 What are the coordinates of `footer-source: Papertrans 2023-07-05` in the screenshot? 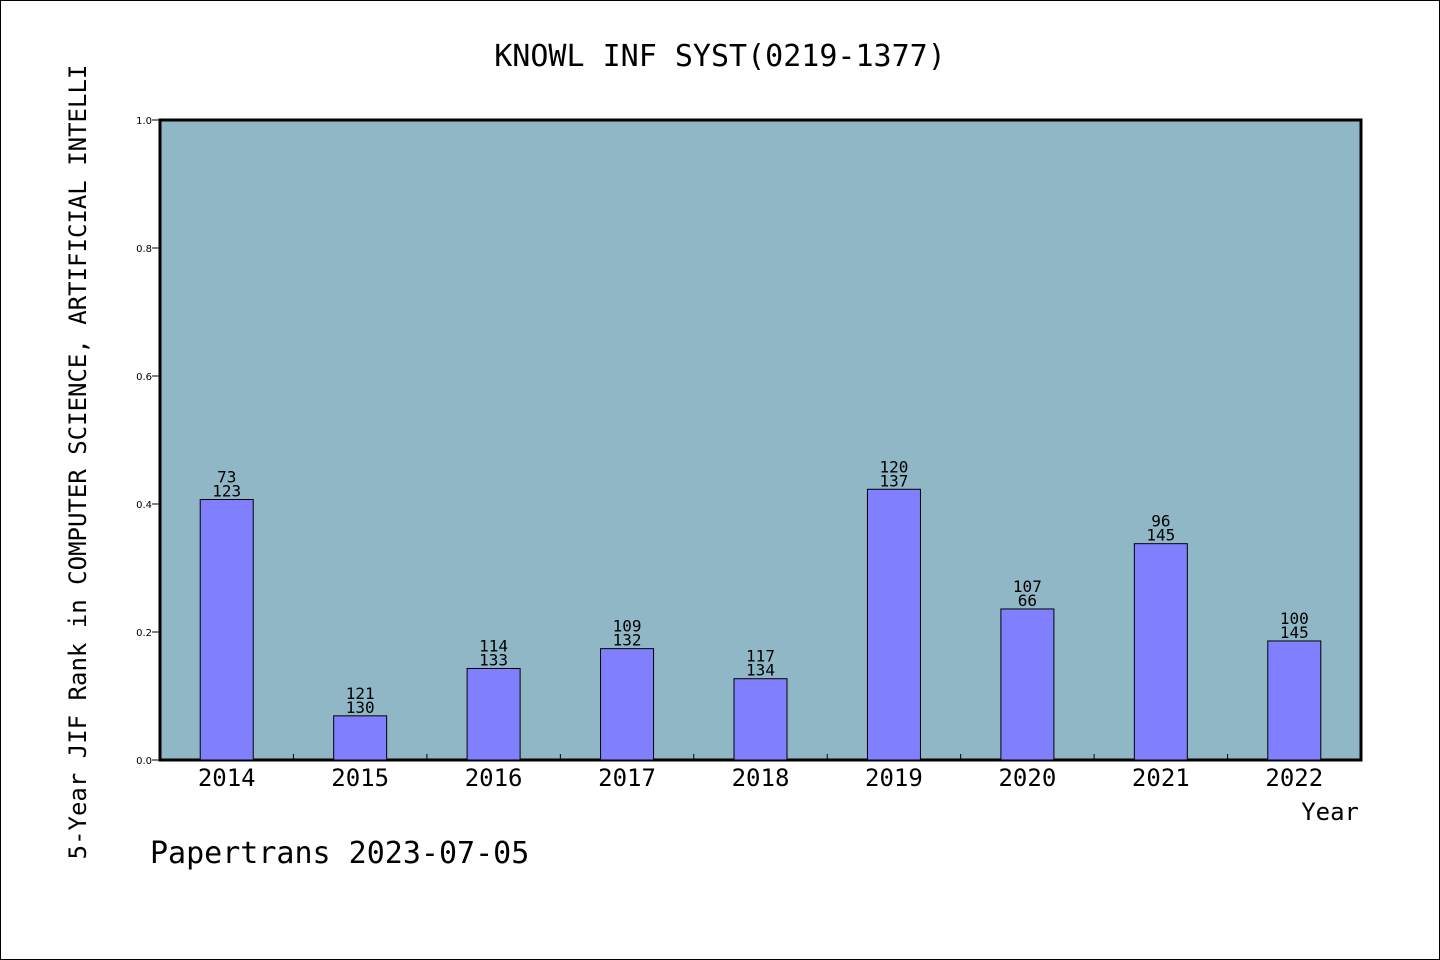 It's located at (339, 853).